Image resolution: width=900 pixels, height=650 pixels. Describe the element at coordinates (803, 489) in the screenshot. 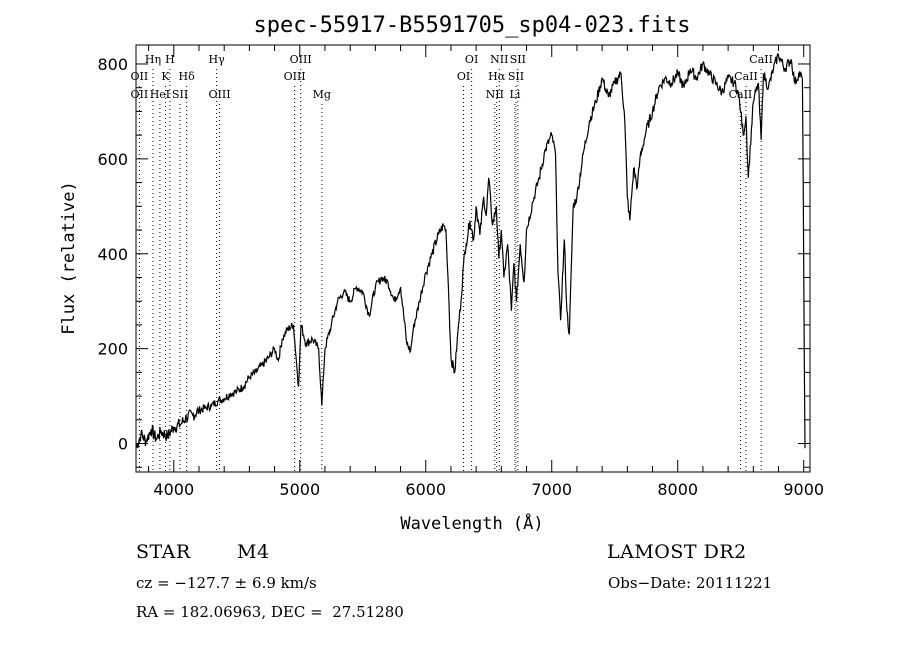

I see `x-tick-label: 9000` at that location.